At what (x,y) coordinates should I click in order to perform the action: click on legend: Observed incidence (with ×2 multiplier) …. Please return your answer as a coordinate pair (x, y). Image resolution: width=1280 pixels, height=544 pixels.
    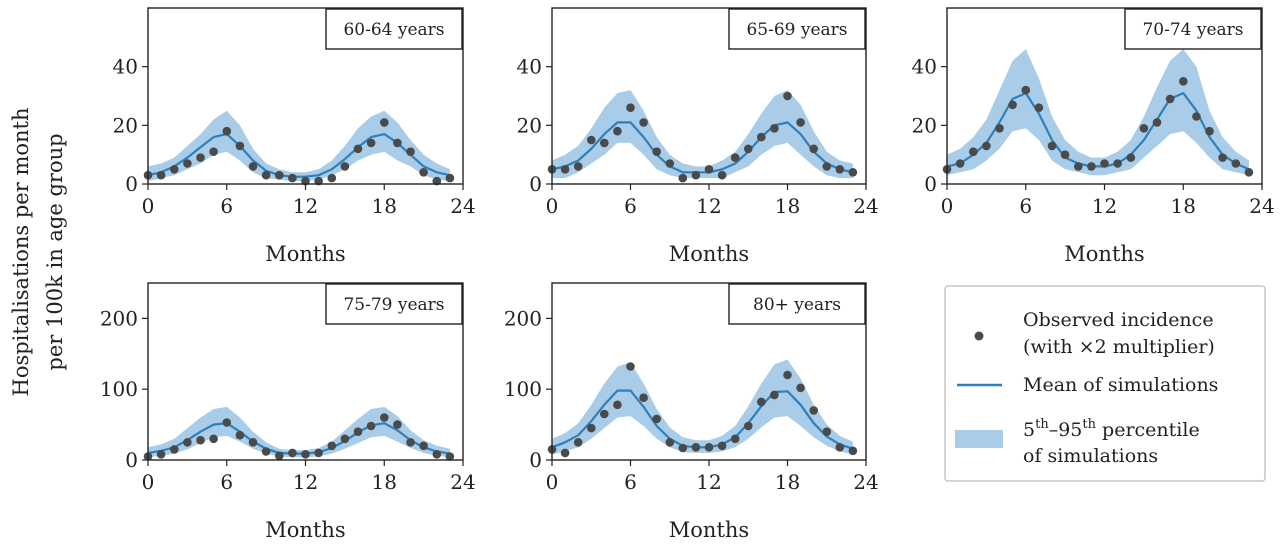
    Looking at the image, I should click on (1105, 383).